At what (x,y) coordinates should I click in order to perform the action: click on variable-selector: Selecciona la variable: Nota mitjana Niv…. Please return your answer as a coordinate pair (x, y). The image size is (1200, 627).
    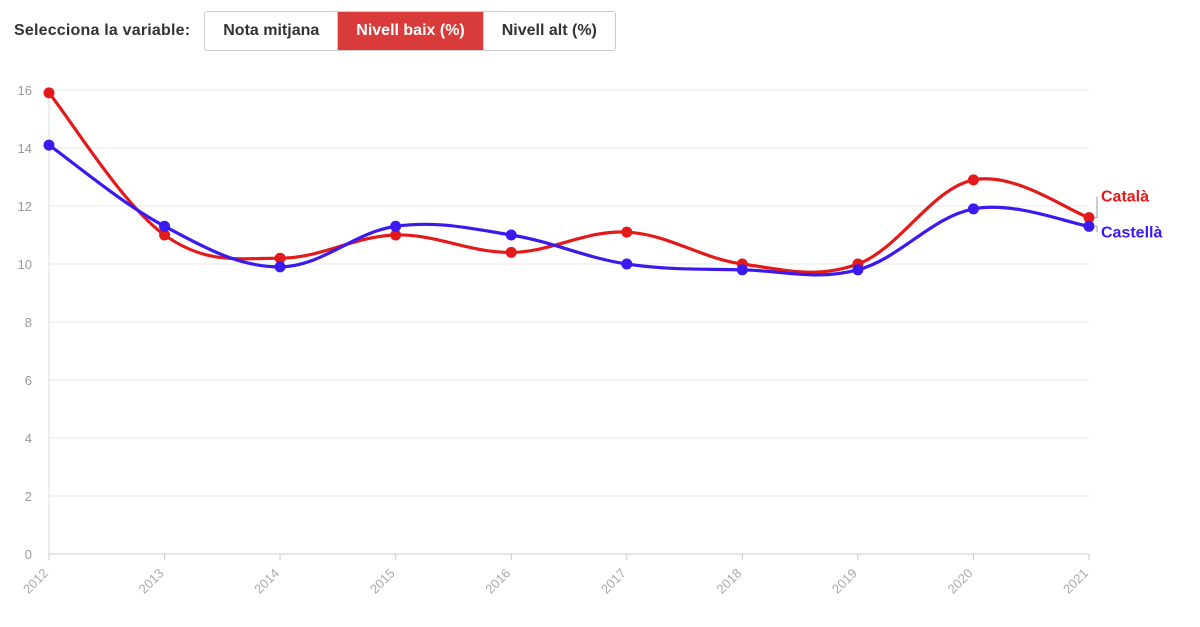
    Looking at the image, I should click on (315, 31).